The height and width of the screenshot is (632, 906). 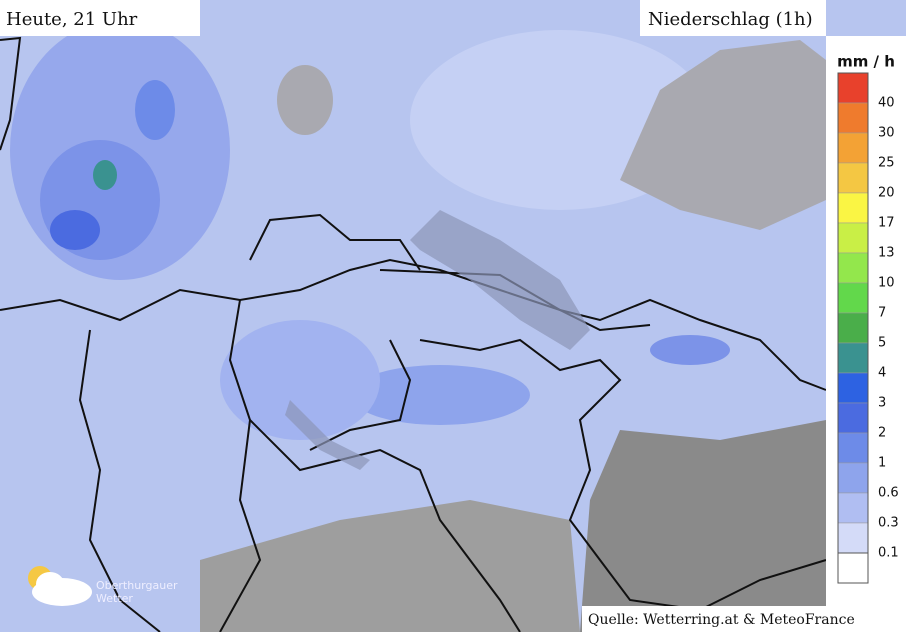 I want to click on legend-label: 25, so click(x=886, y=163).